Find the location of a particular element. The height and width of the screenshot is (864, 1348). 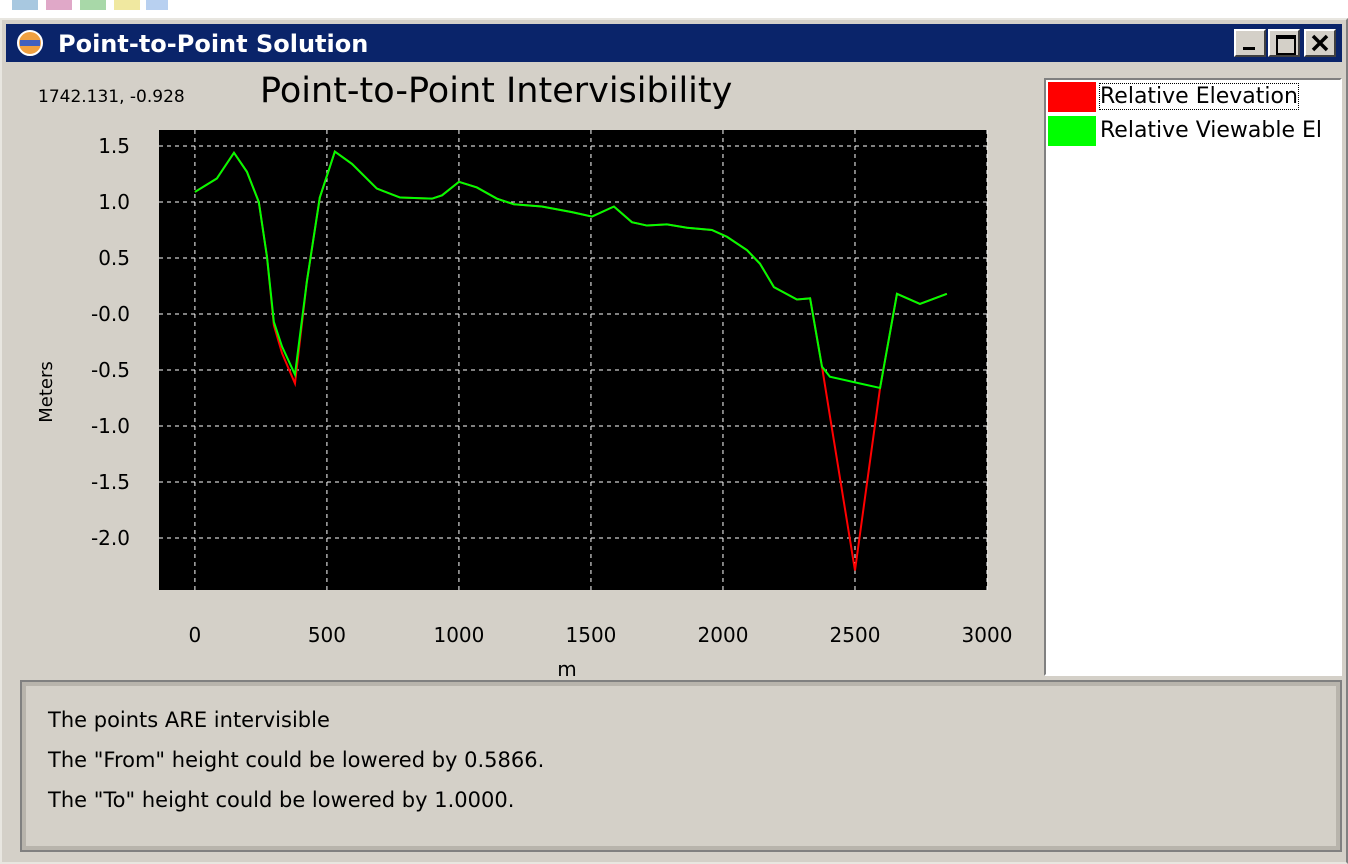

legend-entry: Relative Elevation is located at coordinates (1173, 98).